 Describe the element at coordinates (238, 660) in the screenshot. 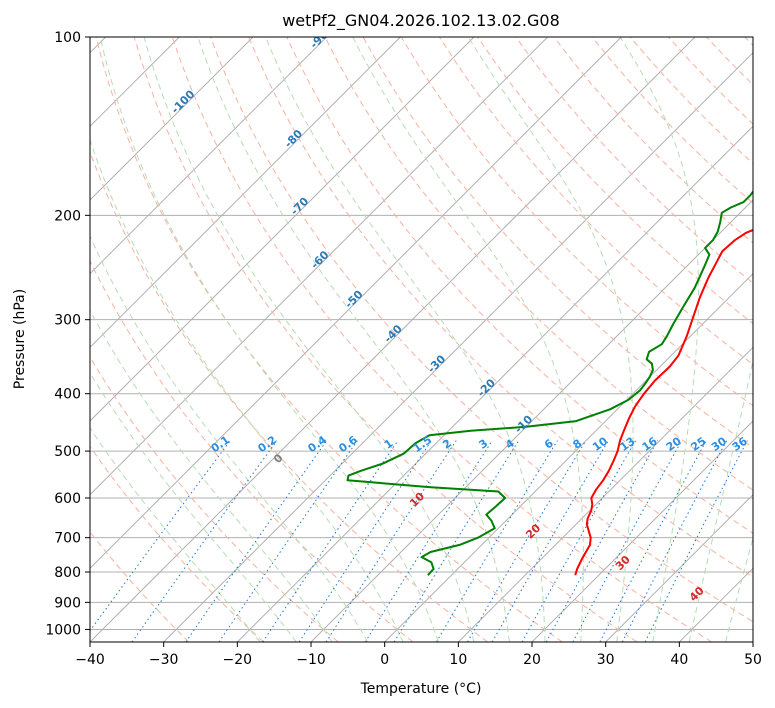

I see `x-tick-label: −20` at that location.